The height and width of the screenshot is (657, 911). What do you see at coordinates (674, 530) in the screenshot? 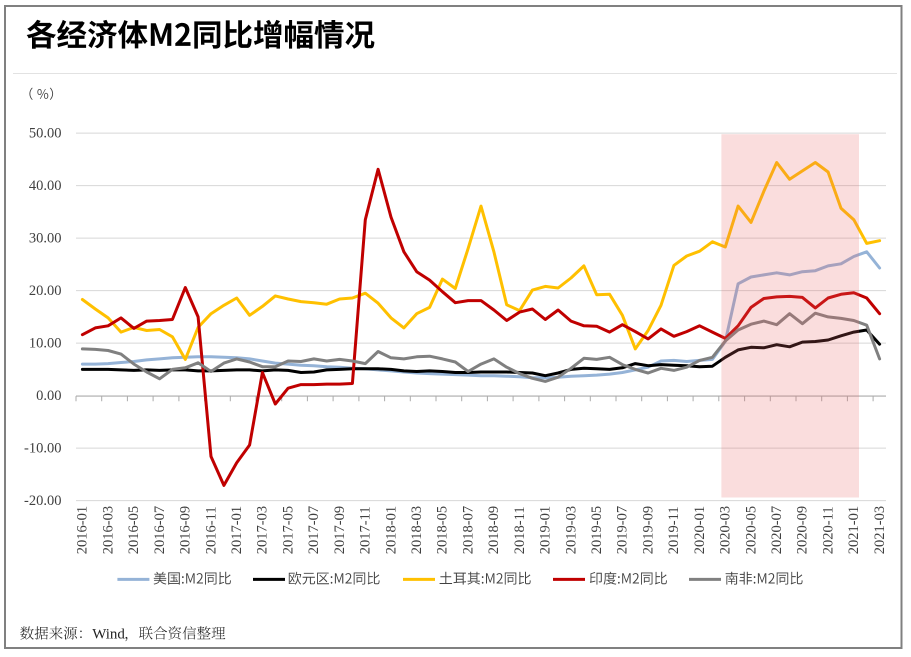
I see `svg-text: 2019-11` at bounding box center [674, 530].